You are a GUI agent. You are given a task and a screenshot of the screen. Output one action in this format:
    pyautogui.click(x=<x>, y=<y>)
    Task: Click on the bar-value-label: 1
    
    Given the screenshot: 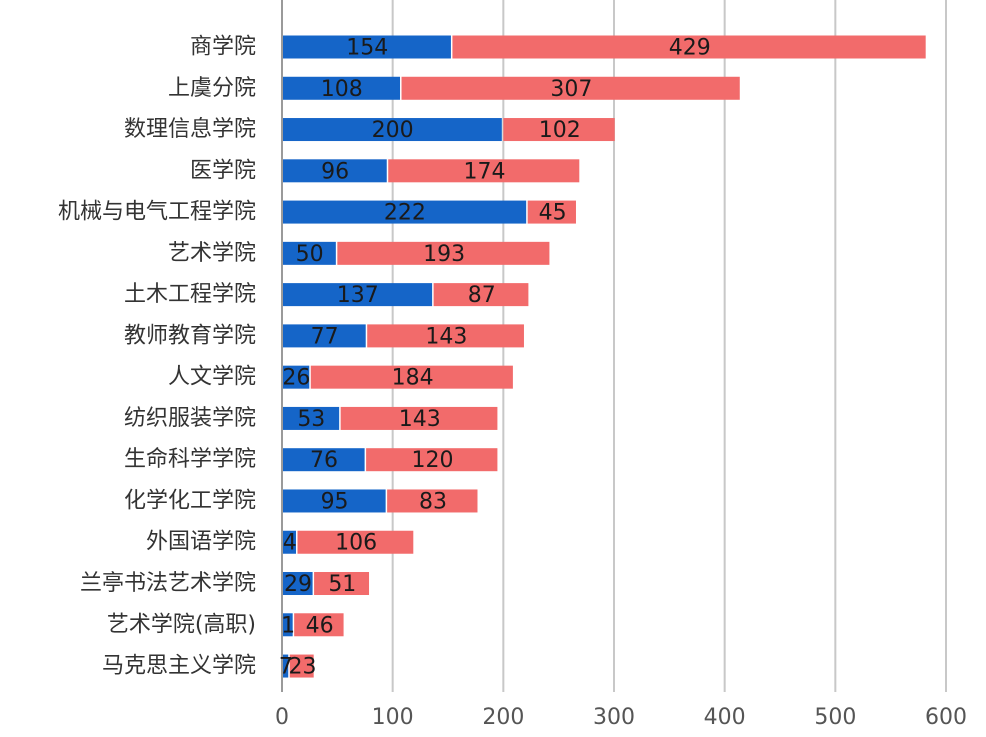 What is the action you would take?
    pyautogui.click(x=288, y=625)
    